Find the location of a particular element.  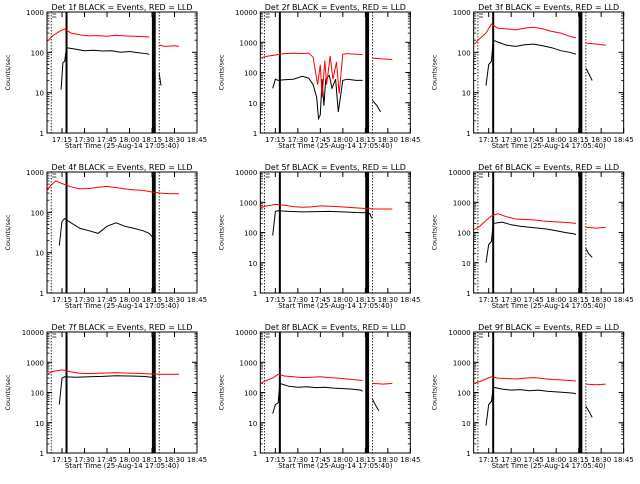

chart-title: Det 6f BLACK = Events, RED = LLD is located at coordinates (548, 167).